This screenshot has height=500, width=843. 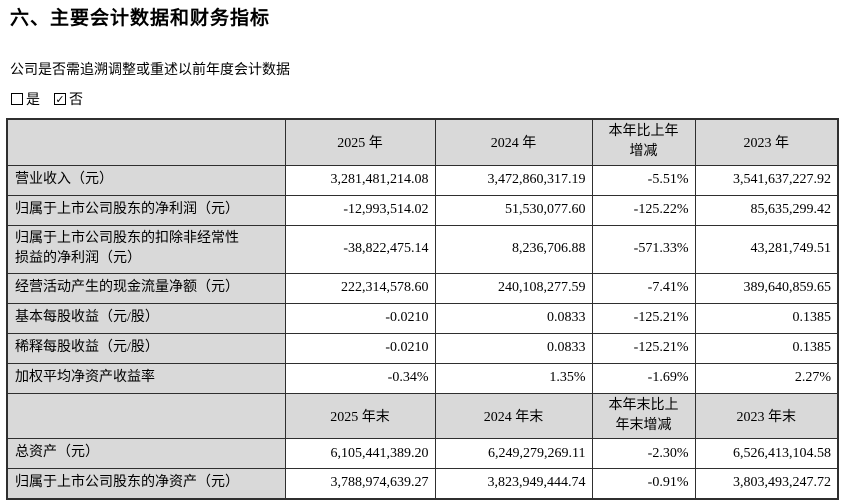 I want to click on row-label: 经营活动产生的现金流量净额（元）, so click(x=146, y=288).